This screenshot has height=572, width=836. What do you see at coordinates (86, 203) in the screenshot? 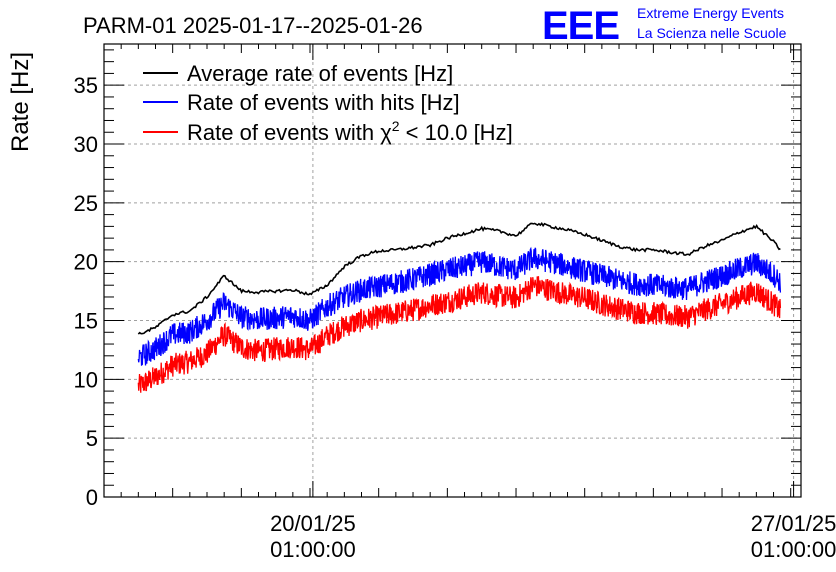
I see `y-tick-label: 25` at bounding box center [86, 203].